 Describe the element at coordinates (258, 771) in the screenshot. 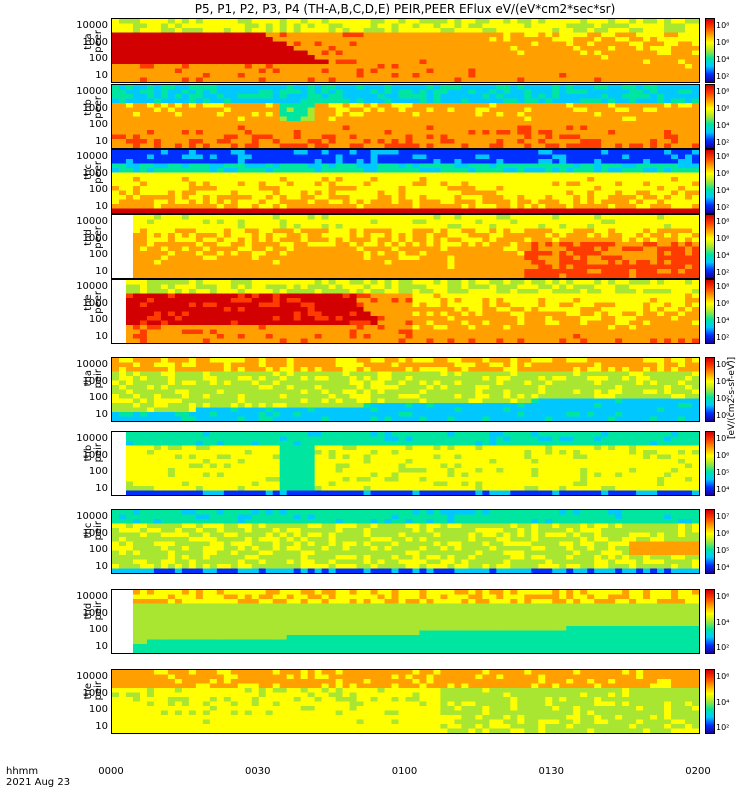

I see `x-tick-label: 0030` at that location.